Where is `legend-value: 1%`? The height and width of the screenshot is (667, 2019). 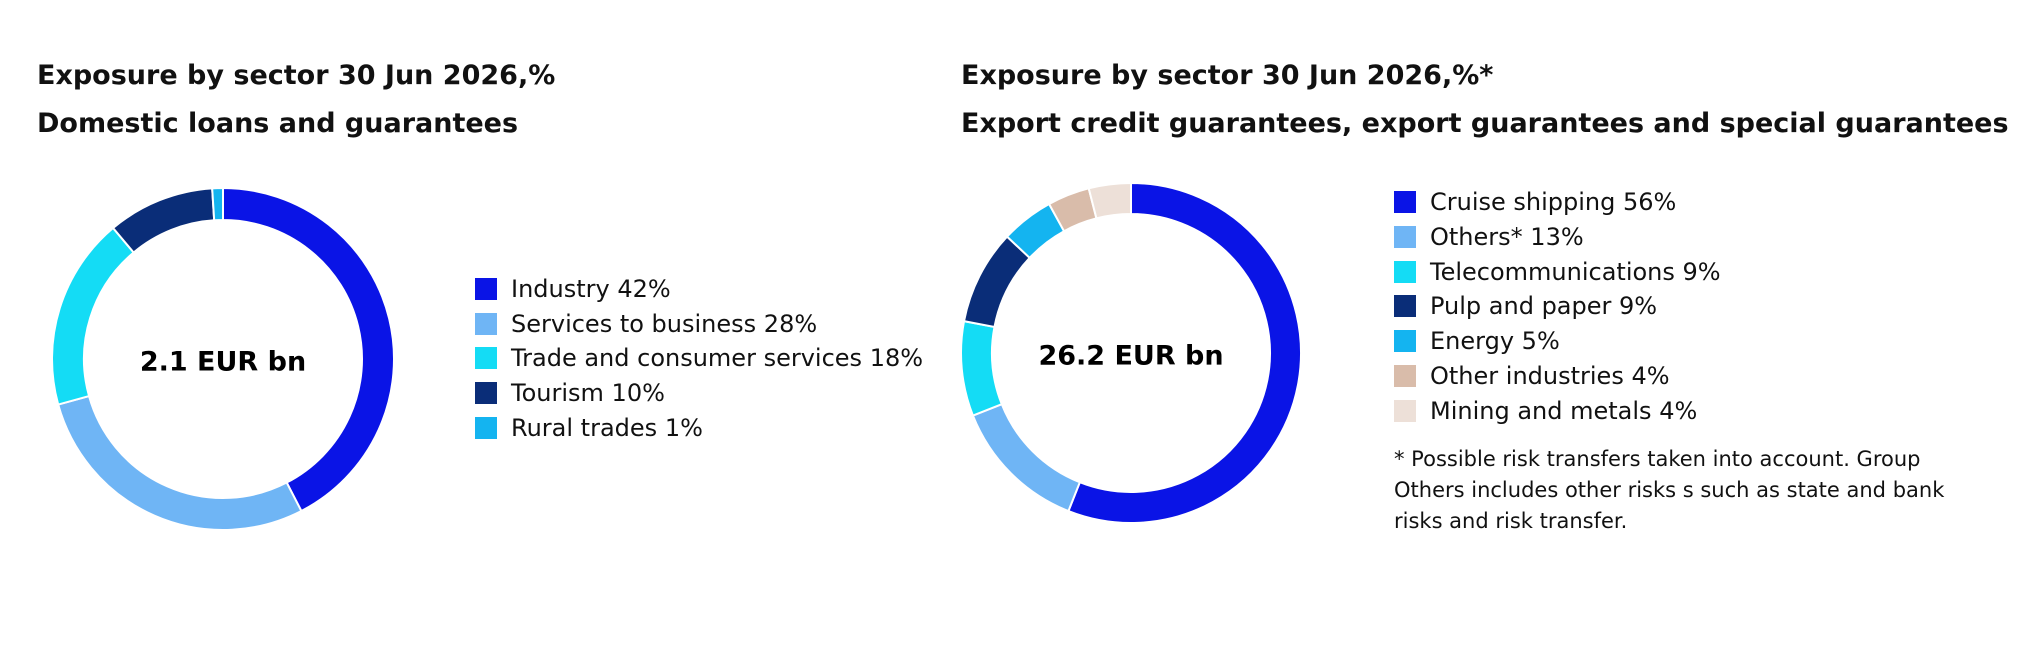
legend-value: 1% is located at coordinates (683, 427).